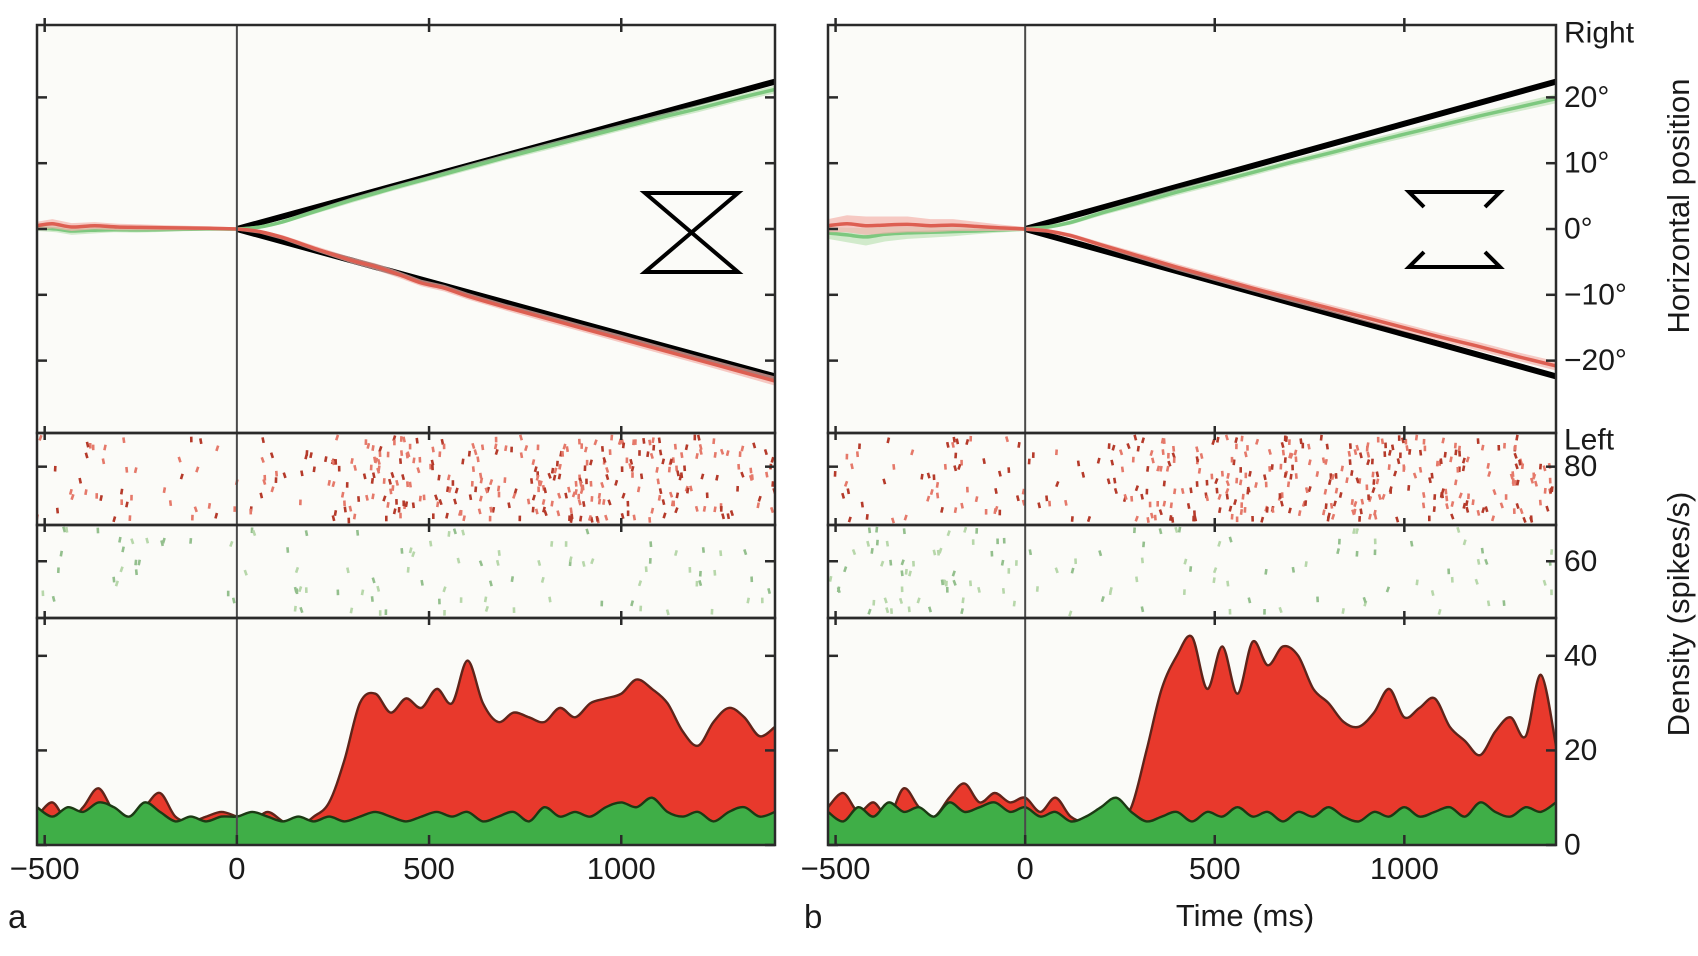 This screenshot has width=1698, height=956. Describe the element at coordinates (1586, 97) in the screenshot. I see `position-tick-label: 20°` at that location.